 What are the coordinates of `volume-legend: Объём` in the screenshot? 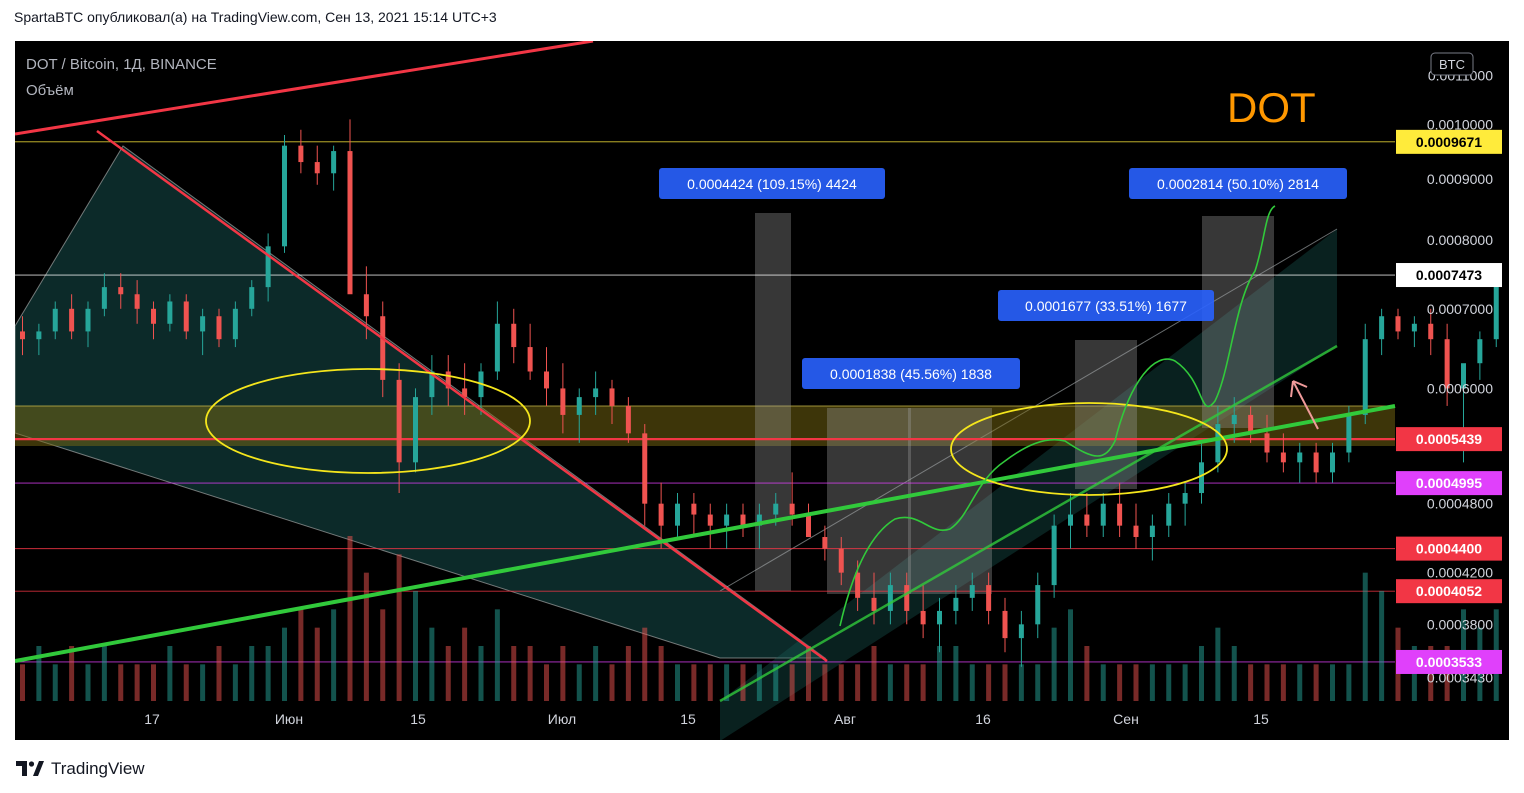 It's located at (50, 90).